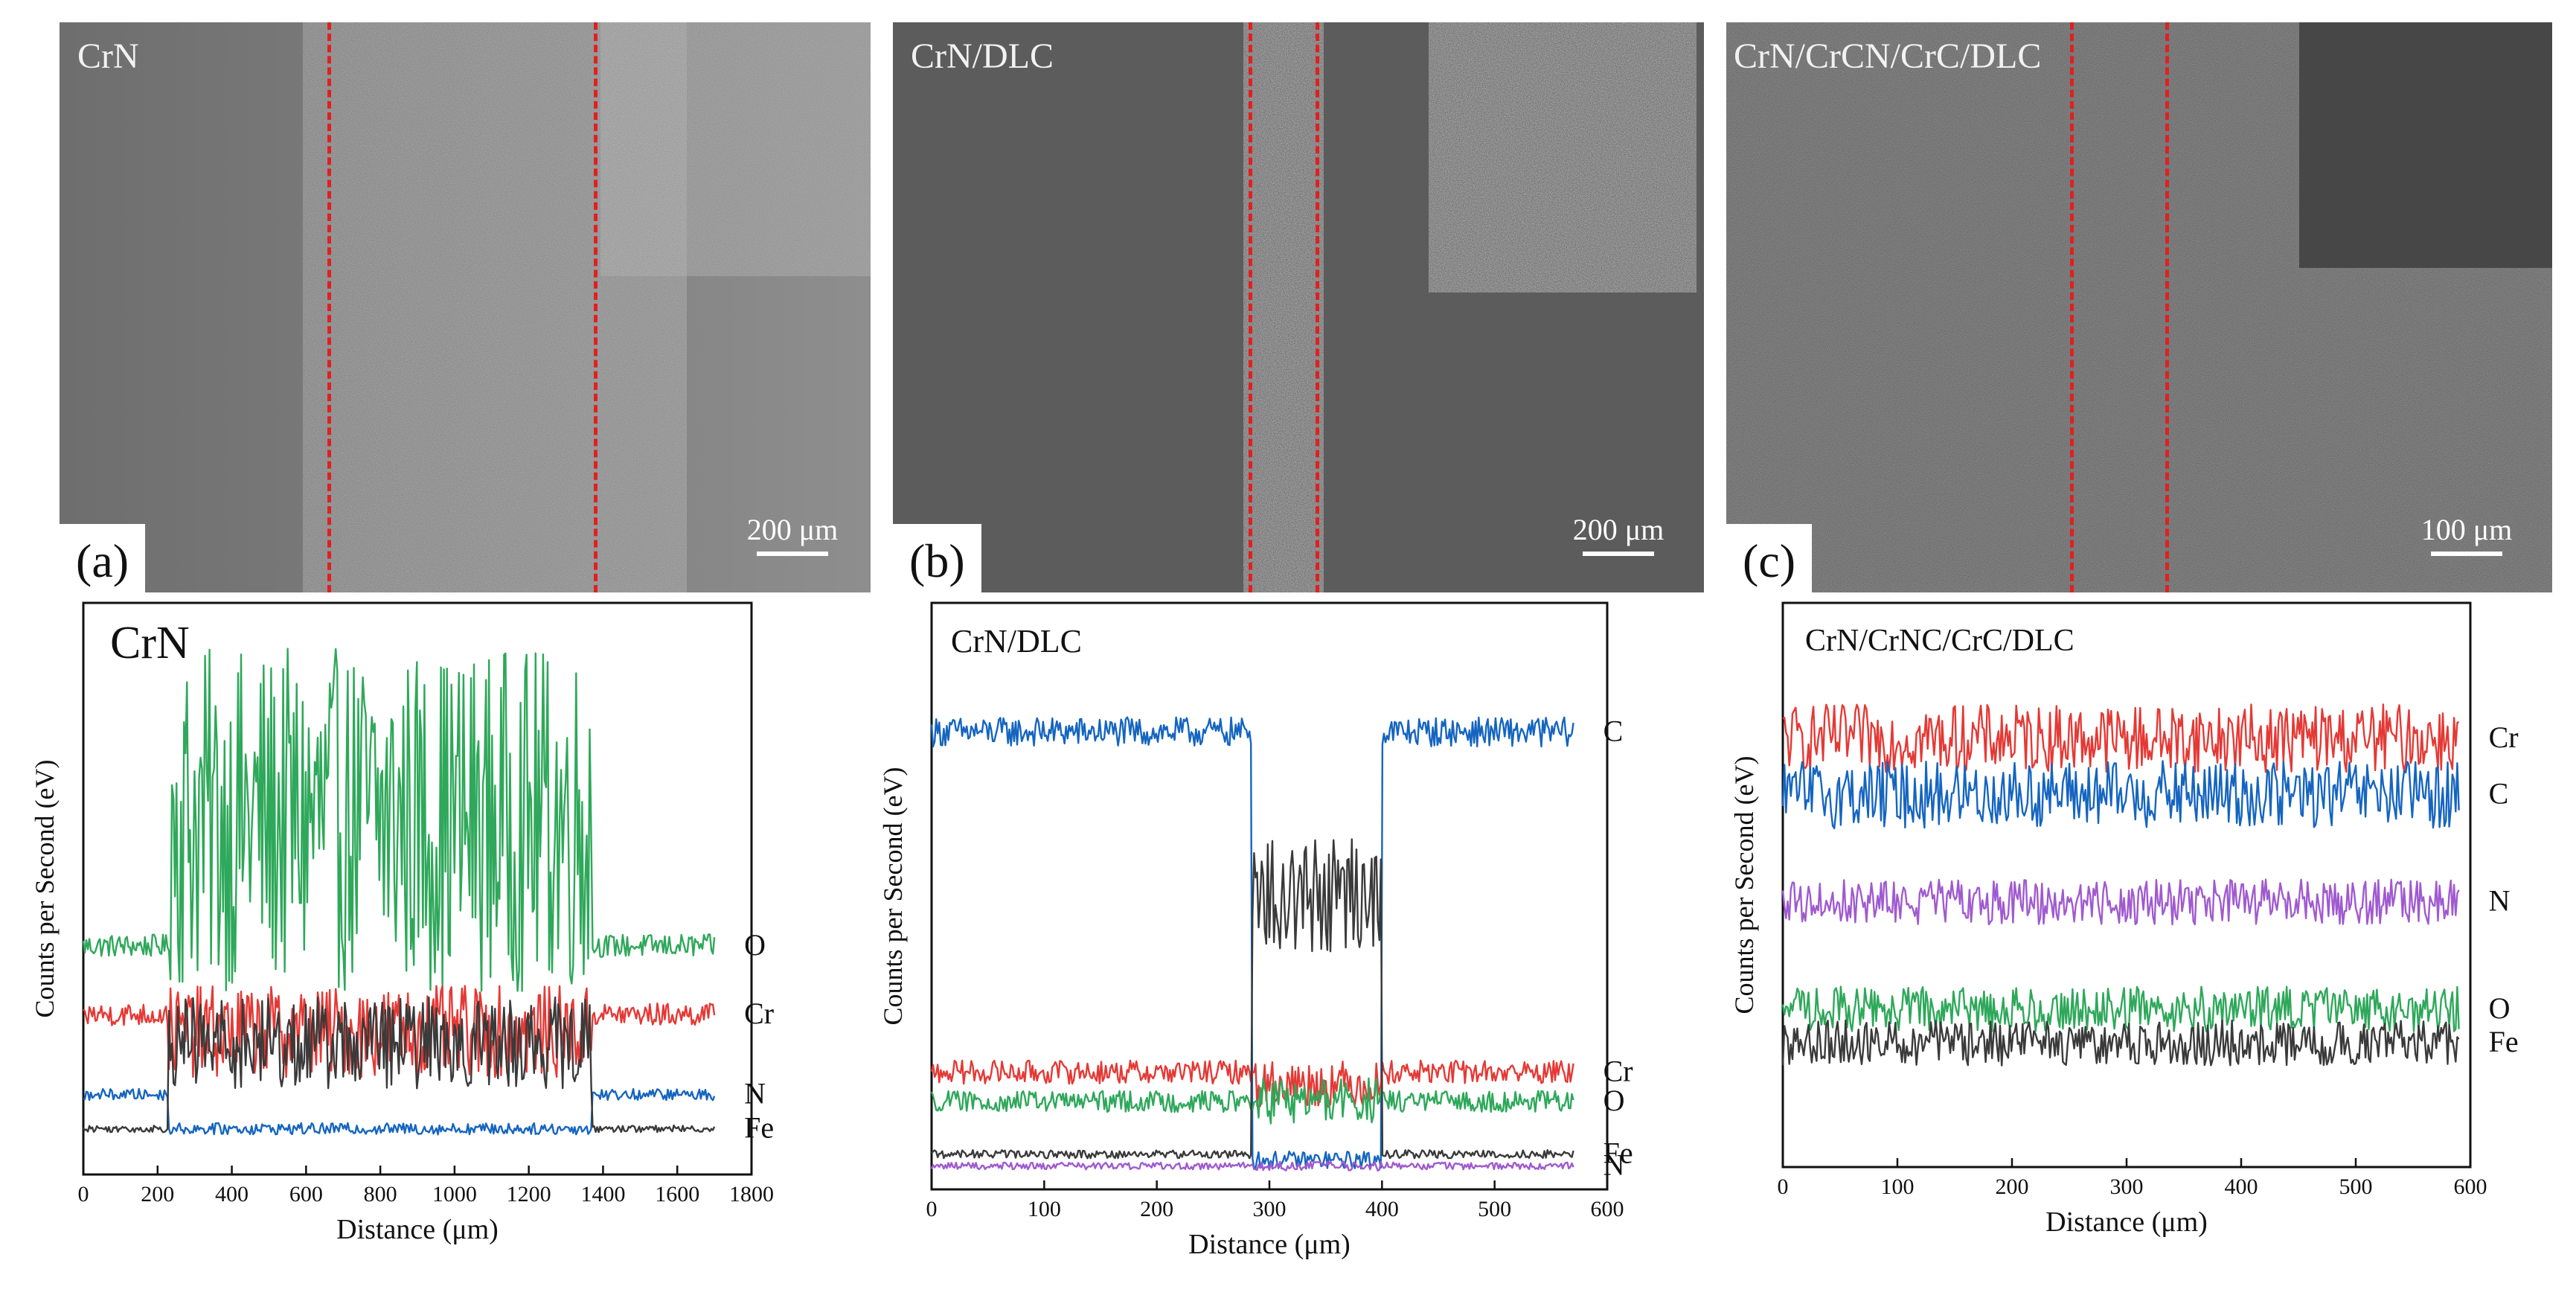  Describe the element at coordinates (983, 56) in the screenshot. I see `sem-title-b: CrN/DLC` at that location.